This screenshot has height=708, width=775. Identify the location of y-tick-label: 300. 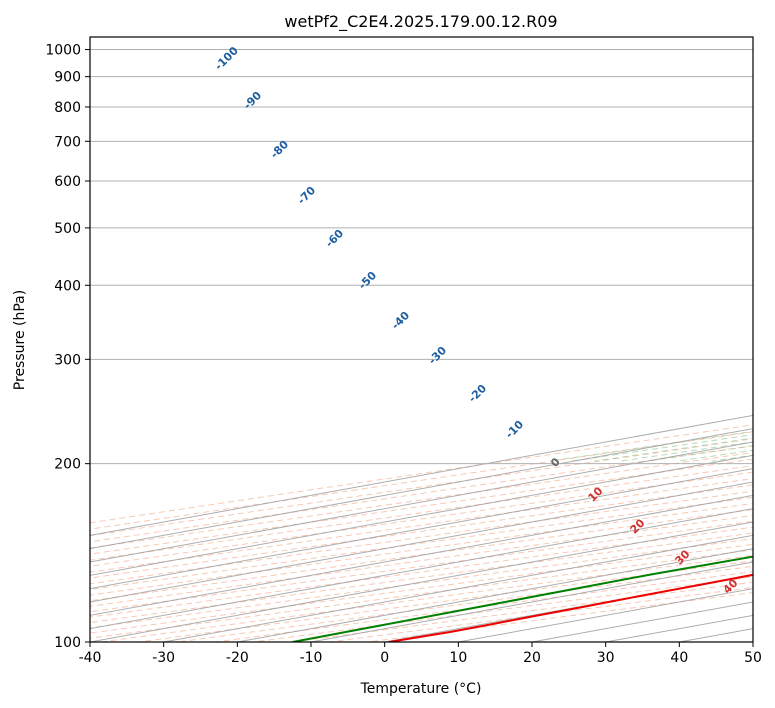
(67, 360).